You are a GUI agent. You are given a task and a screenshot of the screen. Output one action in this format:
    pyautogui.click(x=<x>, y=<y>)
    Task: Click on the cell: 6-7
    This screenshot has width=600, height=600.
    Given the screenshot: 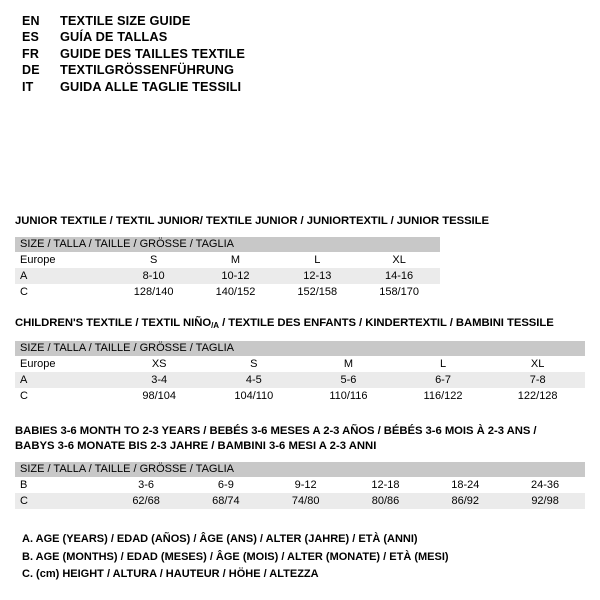 What is the action you would take?
    pyautogui.click(x=443, y=380)
    